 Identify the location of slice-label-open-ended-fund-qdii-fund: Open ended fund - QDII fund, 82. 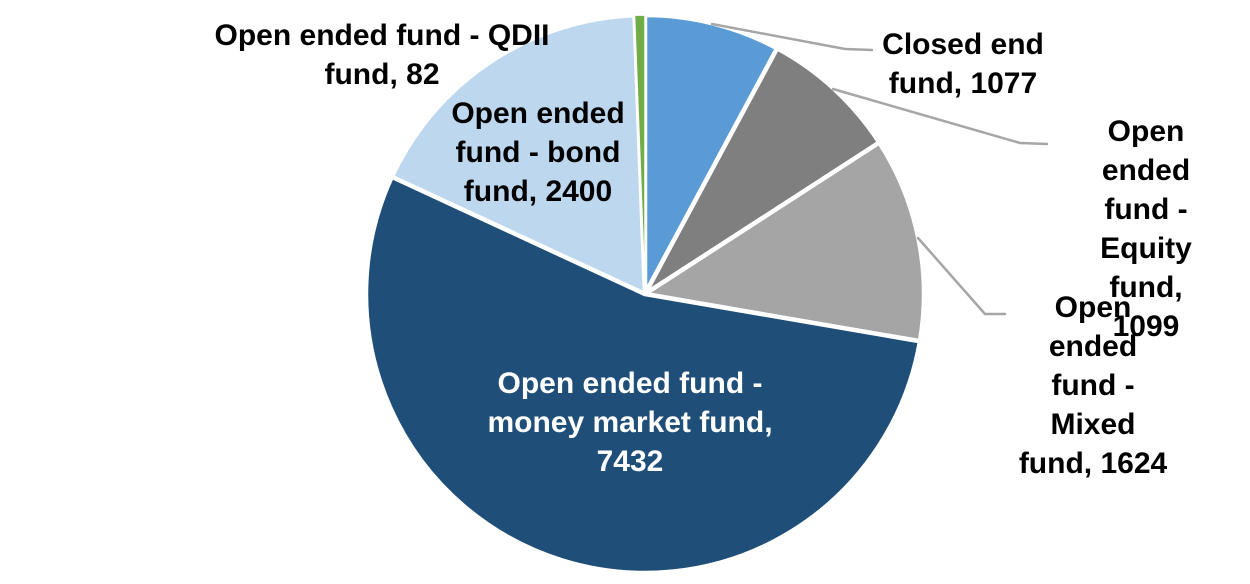
(382, 55).